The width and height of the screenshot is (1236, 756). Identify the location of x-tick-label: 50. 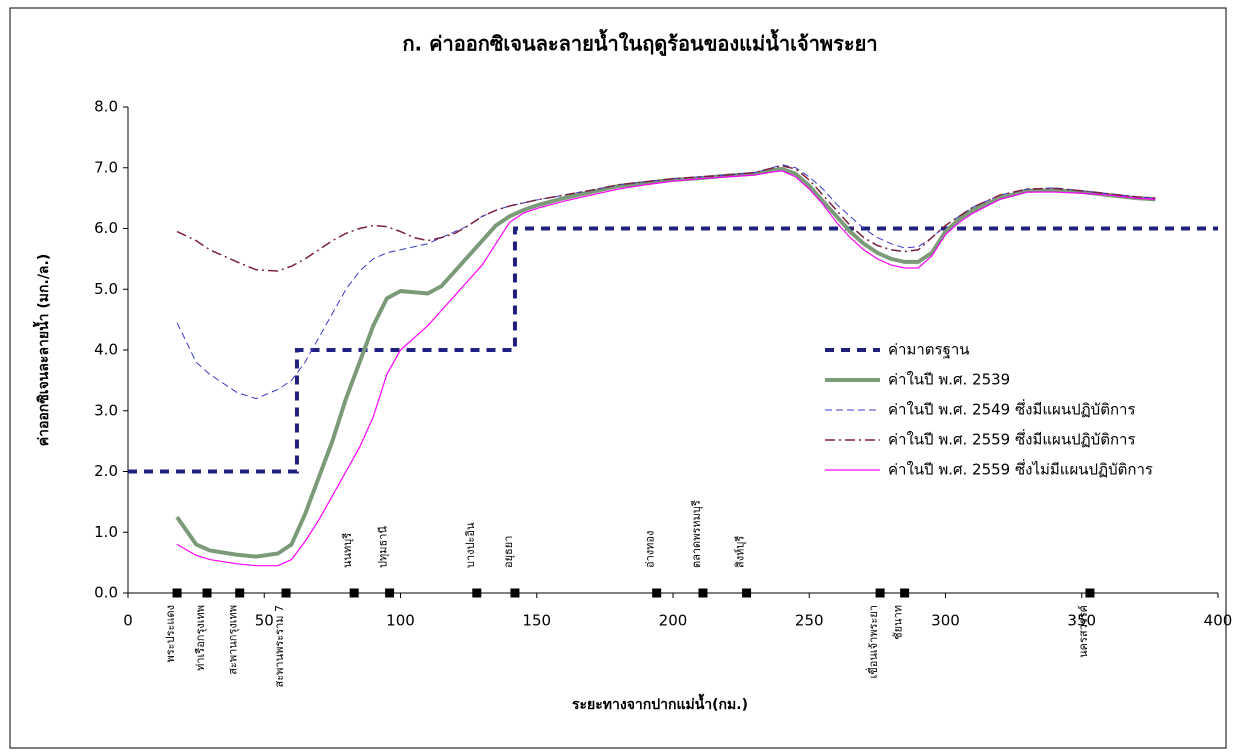
(264, 621).